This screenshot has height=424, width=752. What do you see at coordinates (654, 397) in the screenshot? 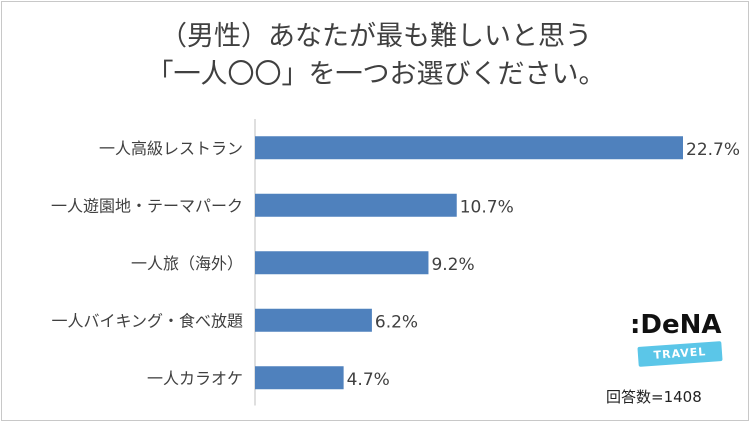
I see `respondent-count: 回答数=1408` at bounding box center [654, 397].